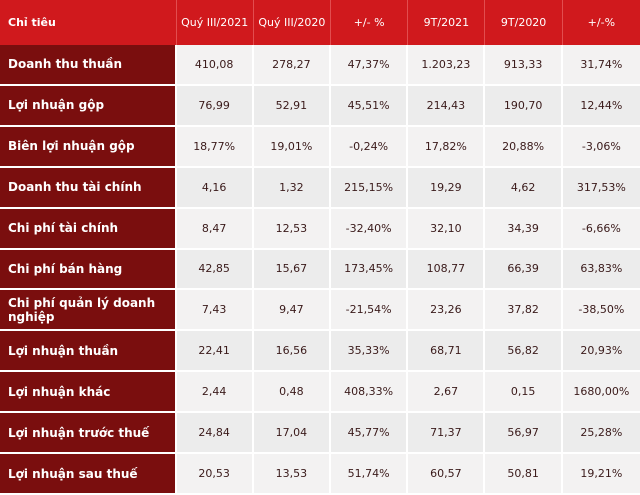  What do you see at coordinates (370, 65) in the screenshot?
I see `value-cell: 47,37%` at bounding box center [370, 65].